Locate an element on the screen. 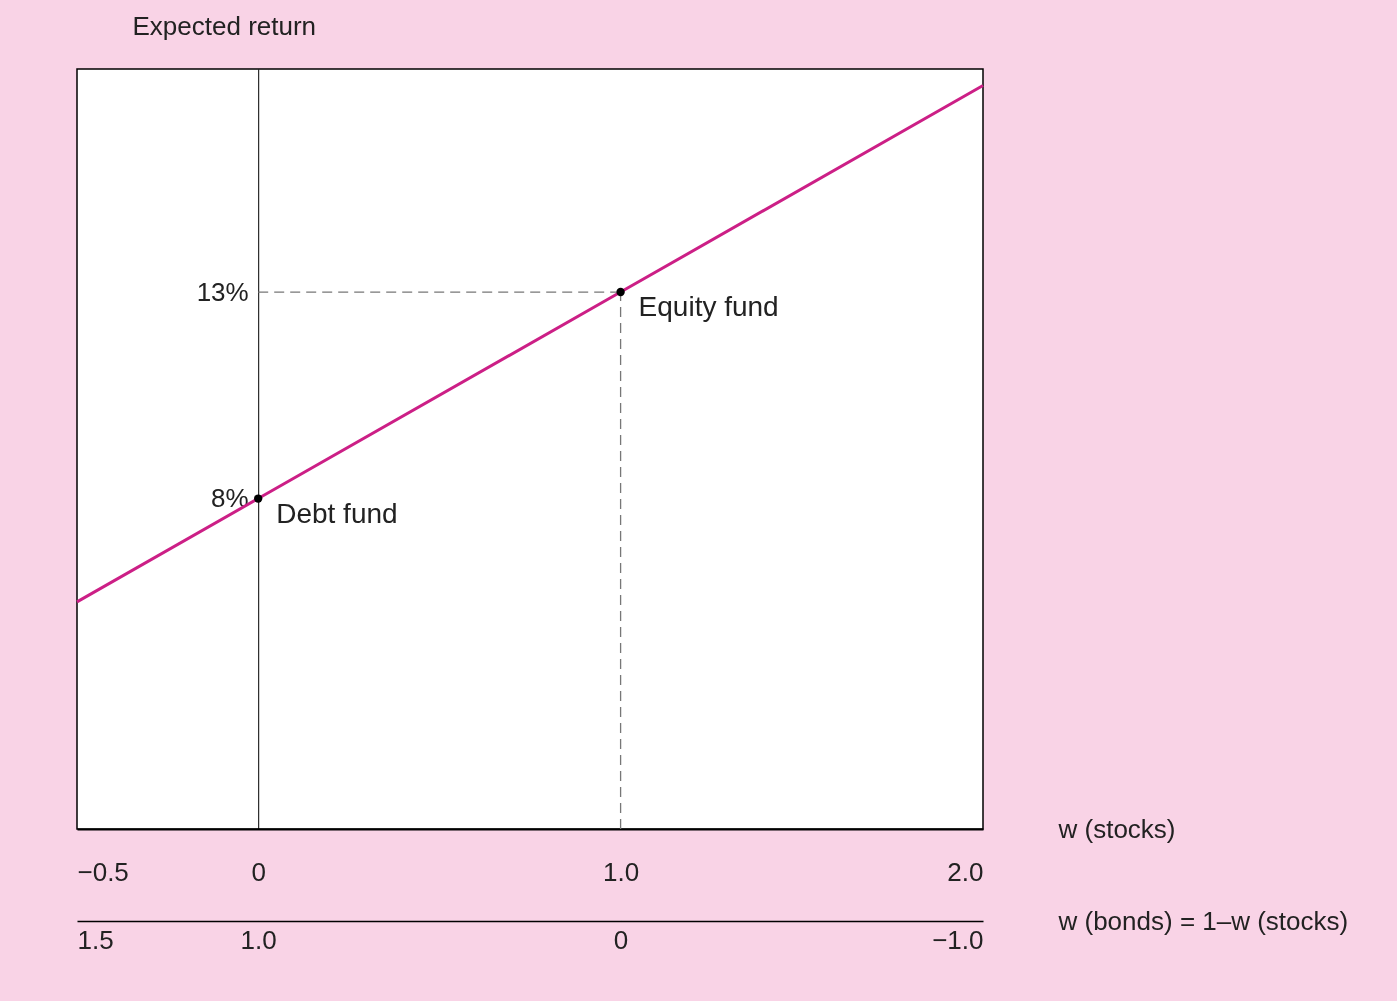  x-tick-label: −0.5 is located at coordinates (103, 871).